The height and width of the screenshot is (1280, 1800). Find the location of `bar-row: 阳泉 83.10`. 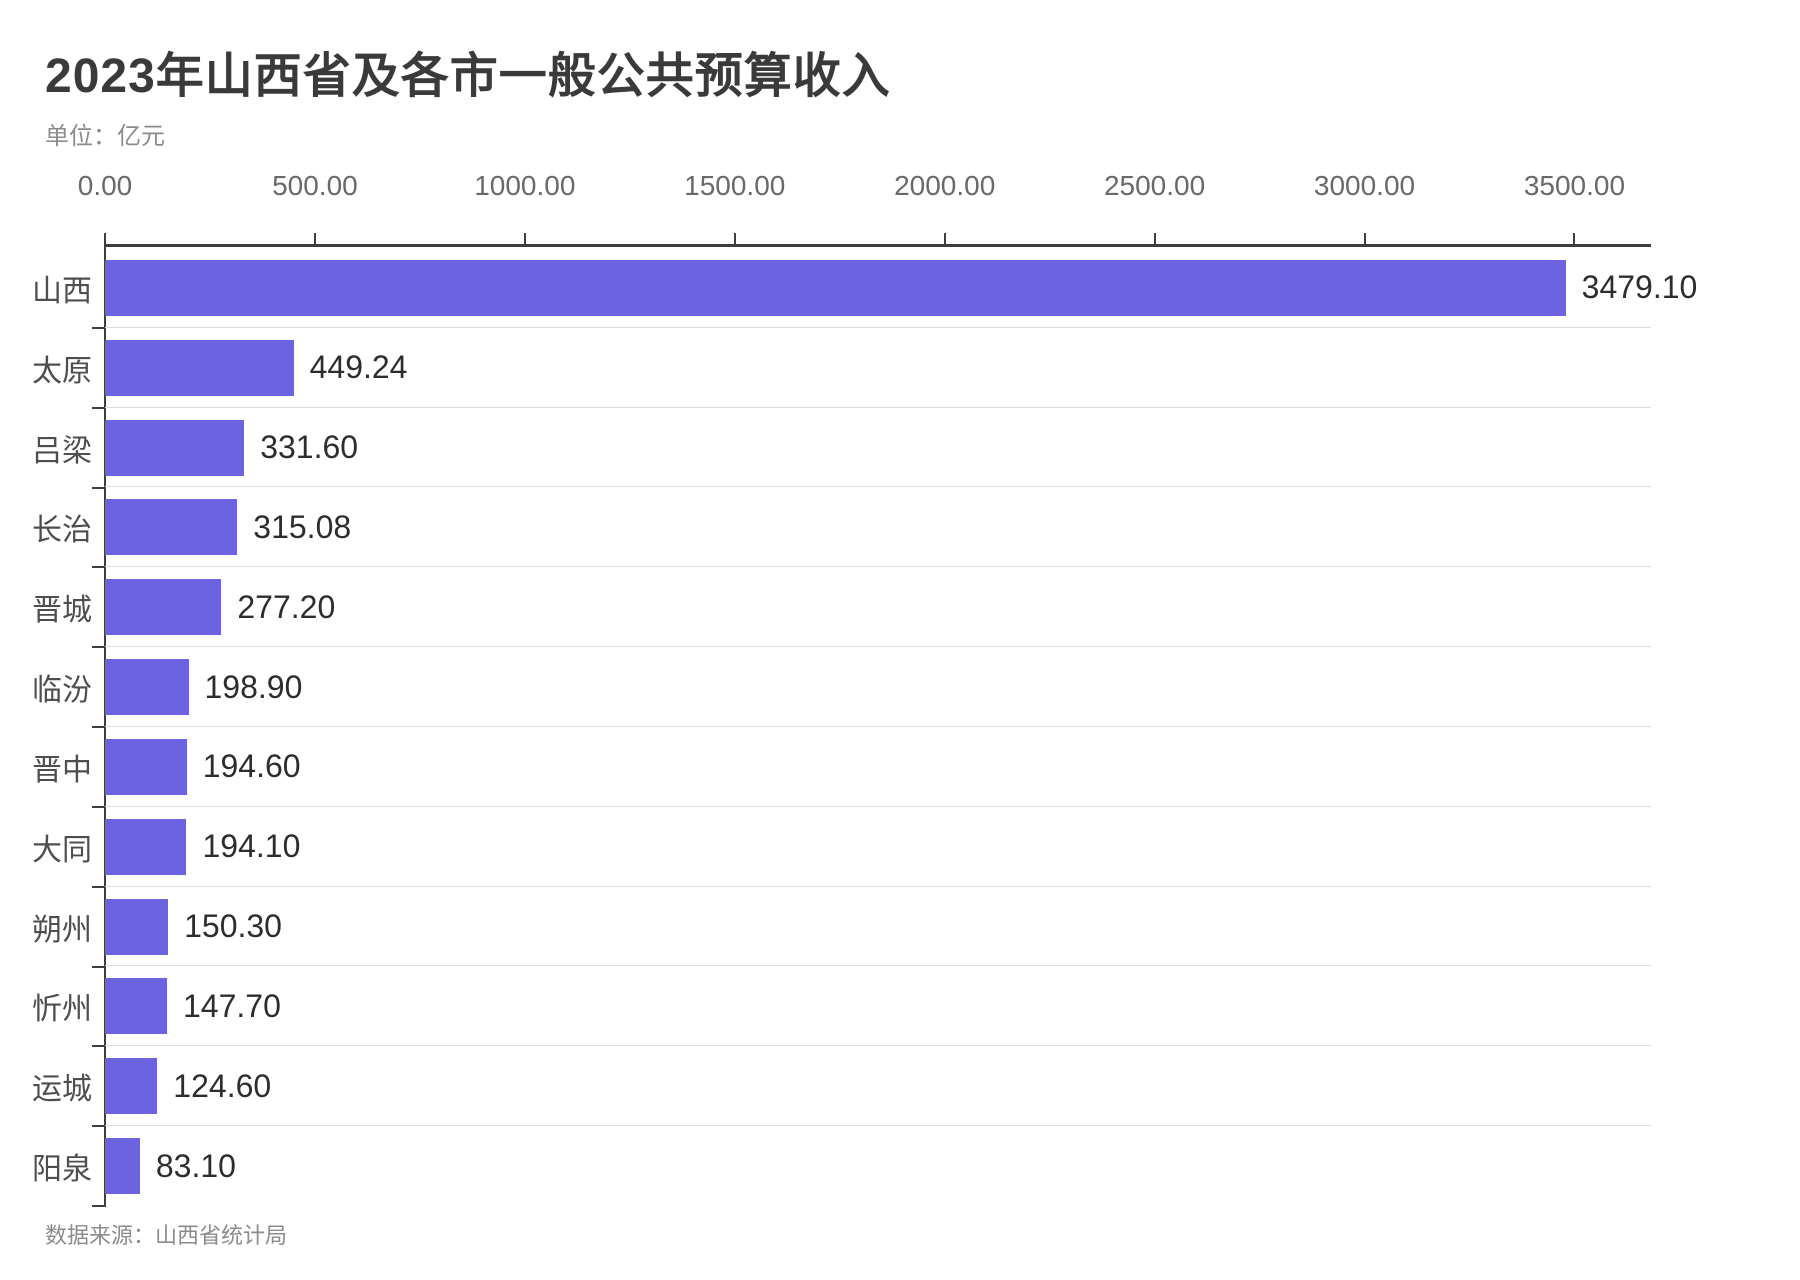

bar-row: 阳泉 83.10 is located at coordinates (825, 1165).